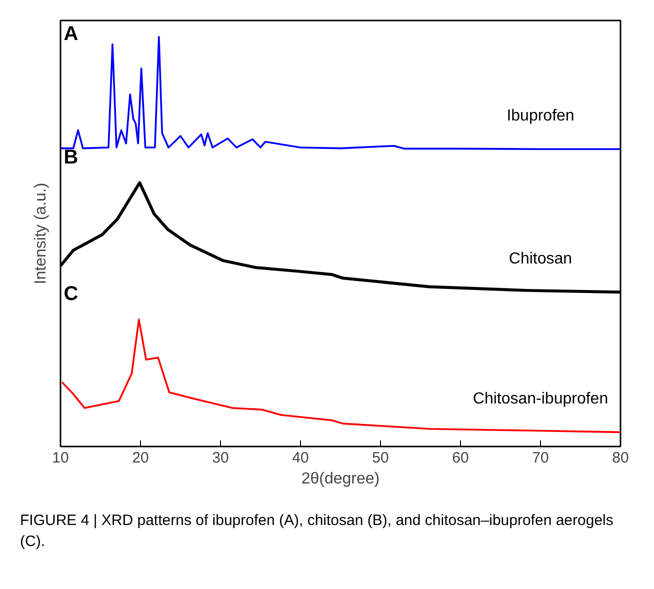 The image size is (654, 589). I want to click on x-tick-label: 80, so click(620, 458).